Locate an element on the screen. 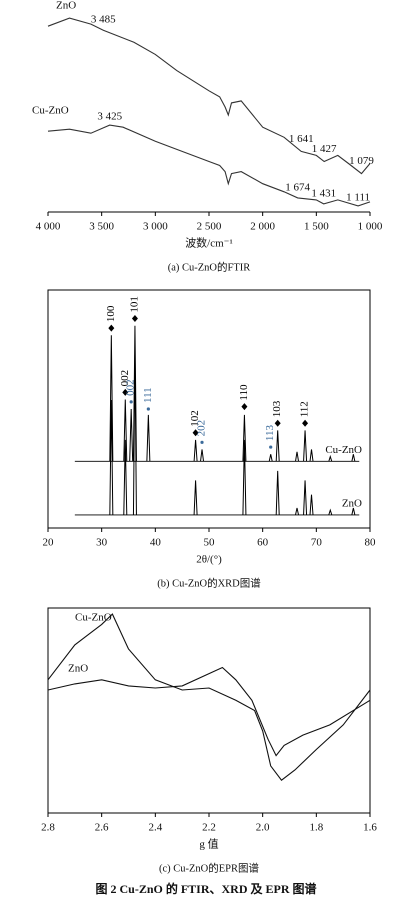  x-tick-label: 2.0 is located at coordinates (263, 828).